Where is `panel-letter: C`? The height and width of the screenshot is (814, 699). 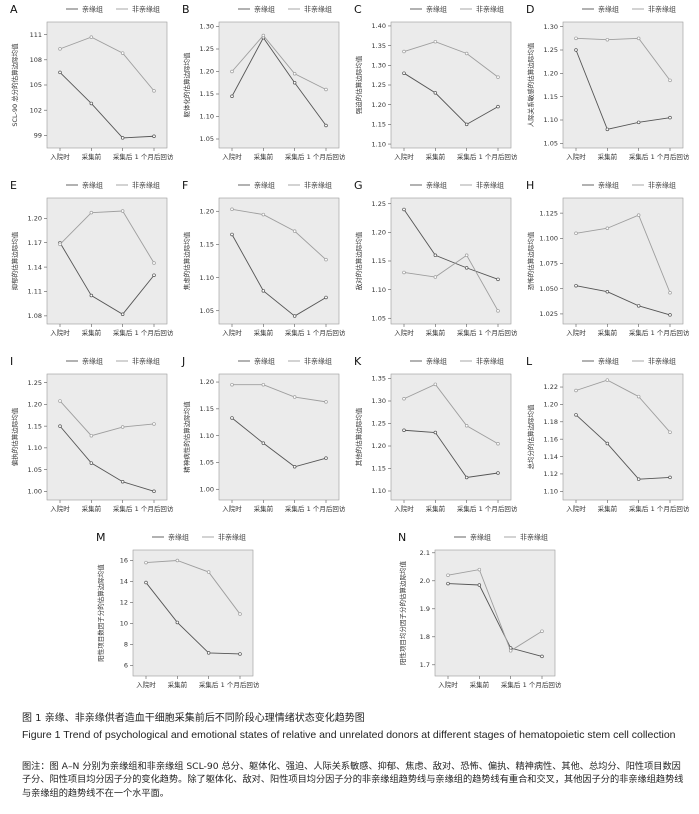
panel-letter: C is located at coordinates (358, 9).